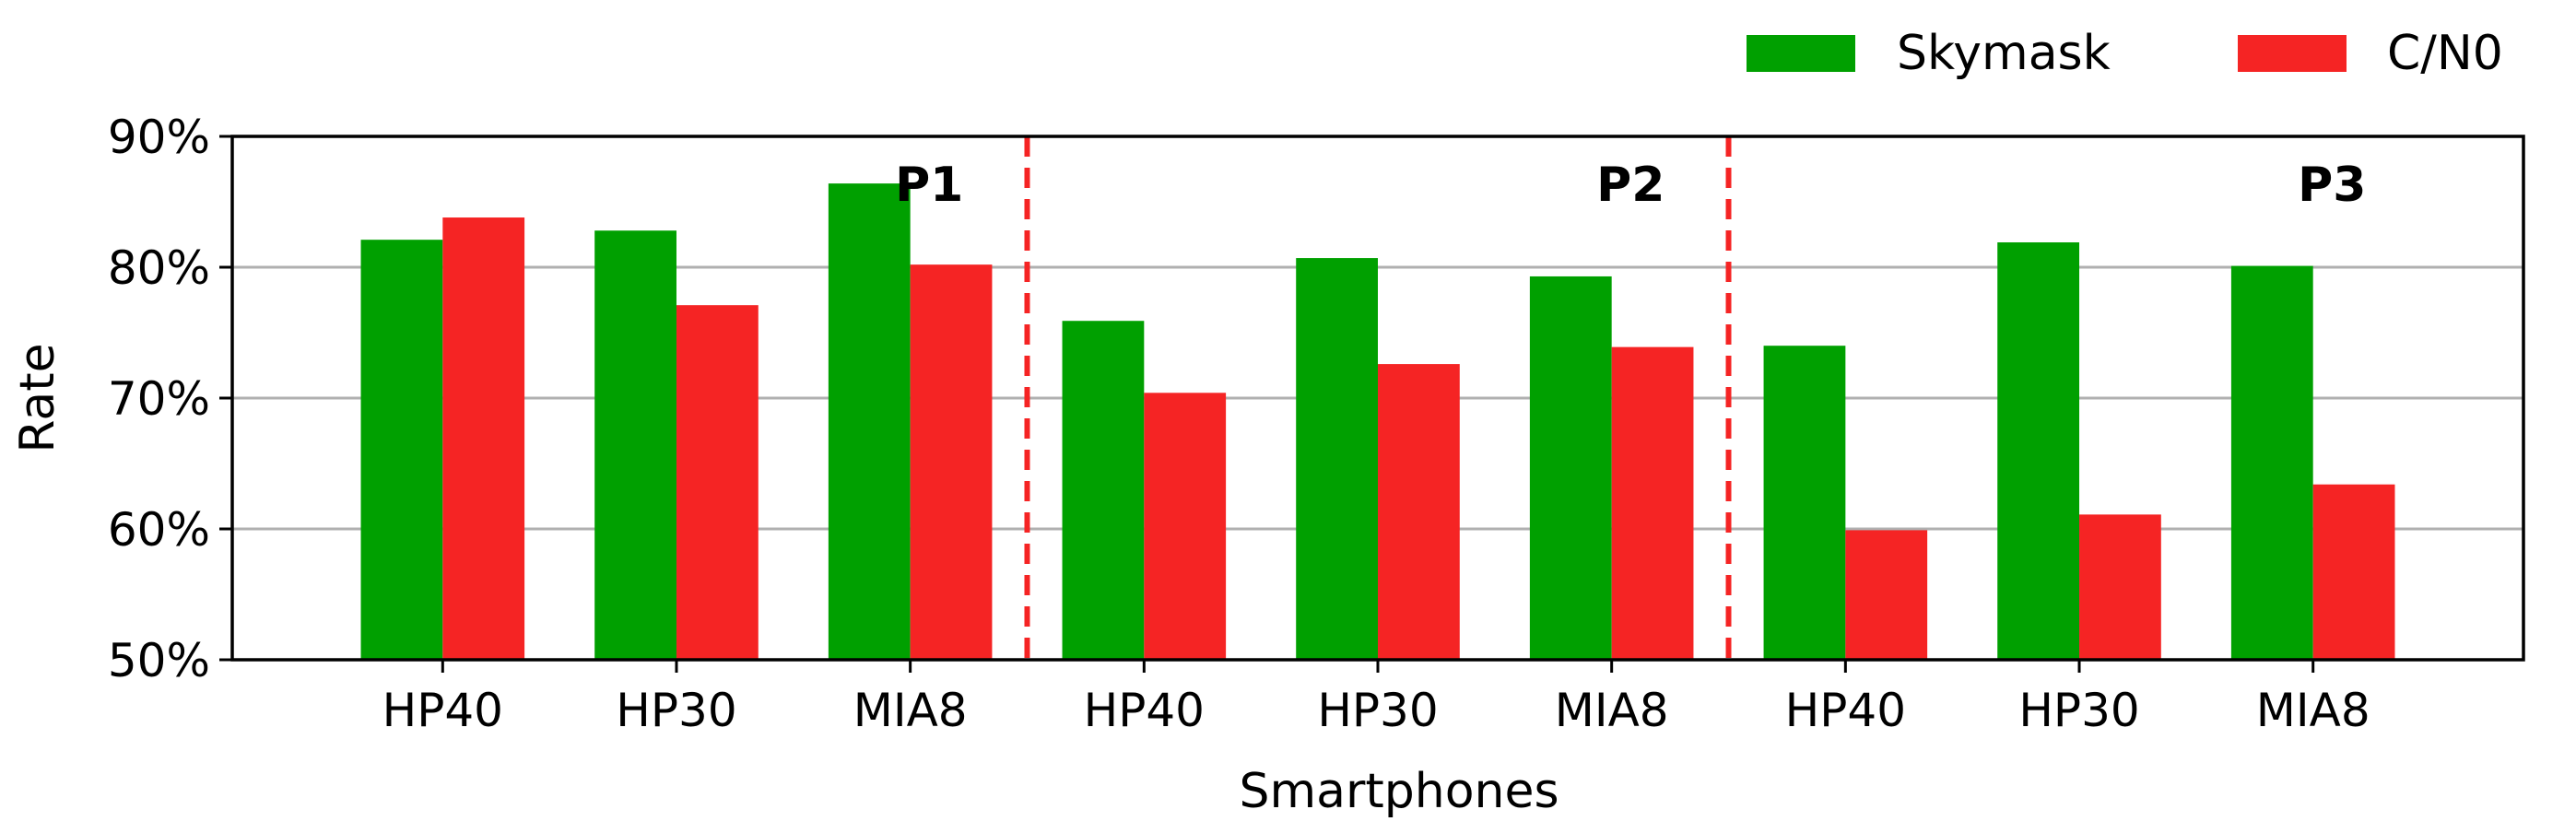 The height and width of the screenshot is (833, 2576). I want to click on group-label: P2, so click(1630, 185).